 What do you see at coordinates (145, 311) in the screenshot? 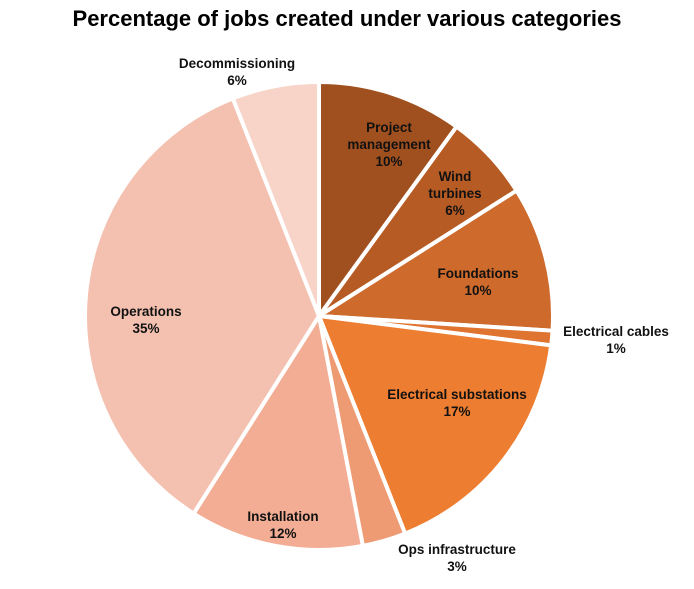
I see `slice-name-7-line-0: Operations` at bounding box center [145, 311].